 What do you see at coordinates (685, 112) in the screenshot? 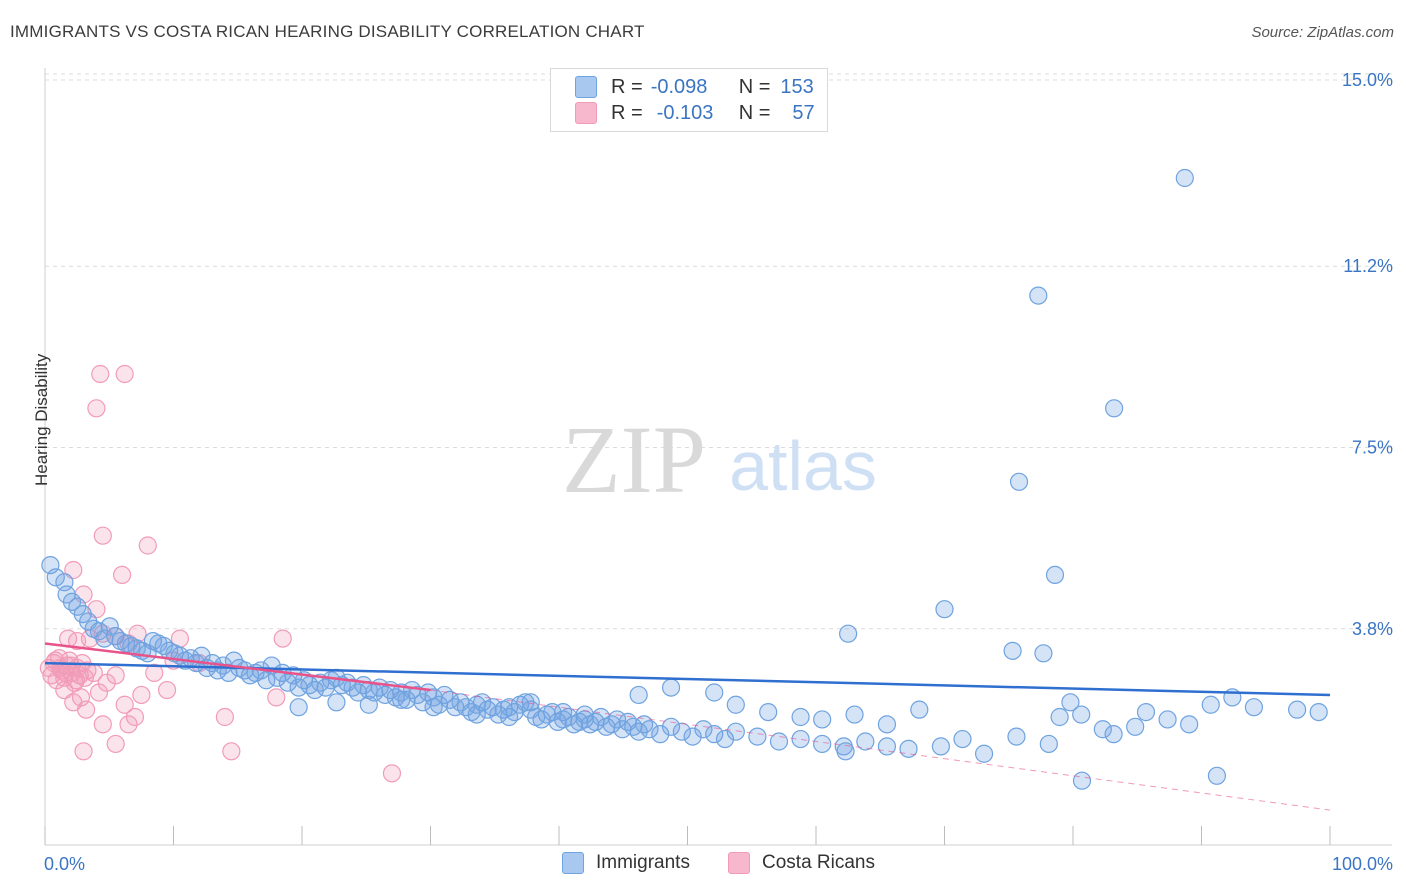
I see `legend-r-value-costa-ricans: -0.103` at bounding box center [685, 112].